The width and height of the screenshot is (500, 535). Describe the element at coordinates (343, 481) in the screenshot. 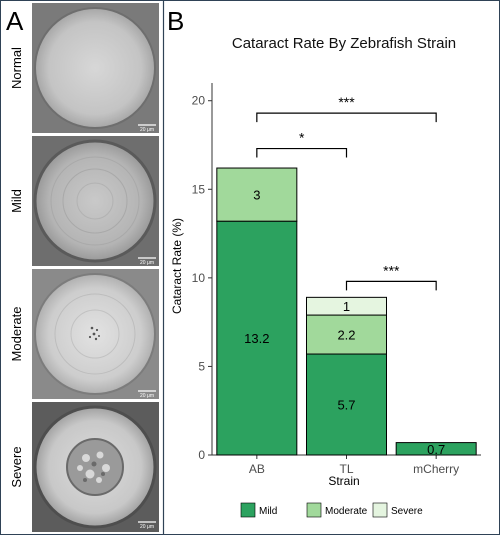

I see `x-axis-title: Strain` at that location.